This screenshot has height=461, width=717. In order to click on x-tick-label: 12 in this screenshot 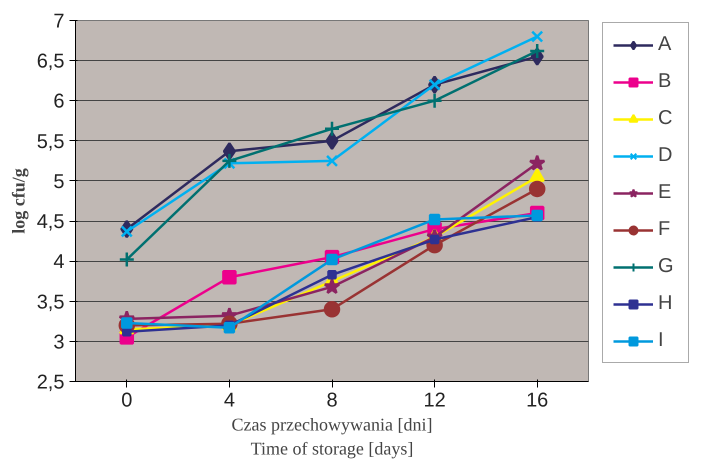, I will do `click(434, 401)`.